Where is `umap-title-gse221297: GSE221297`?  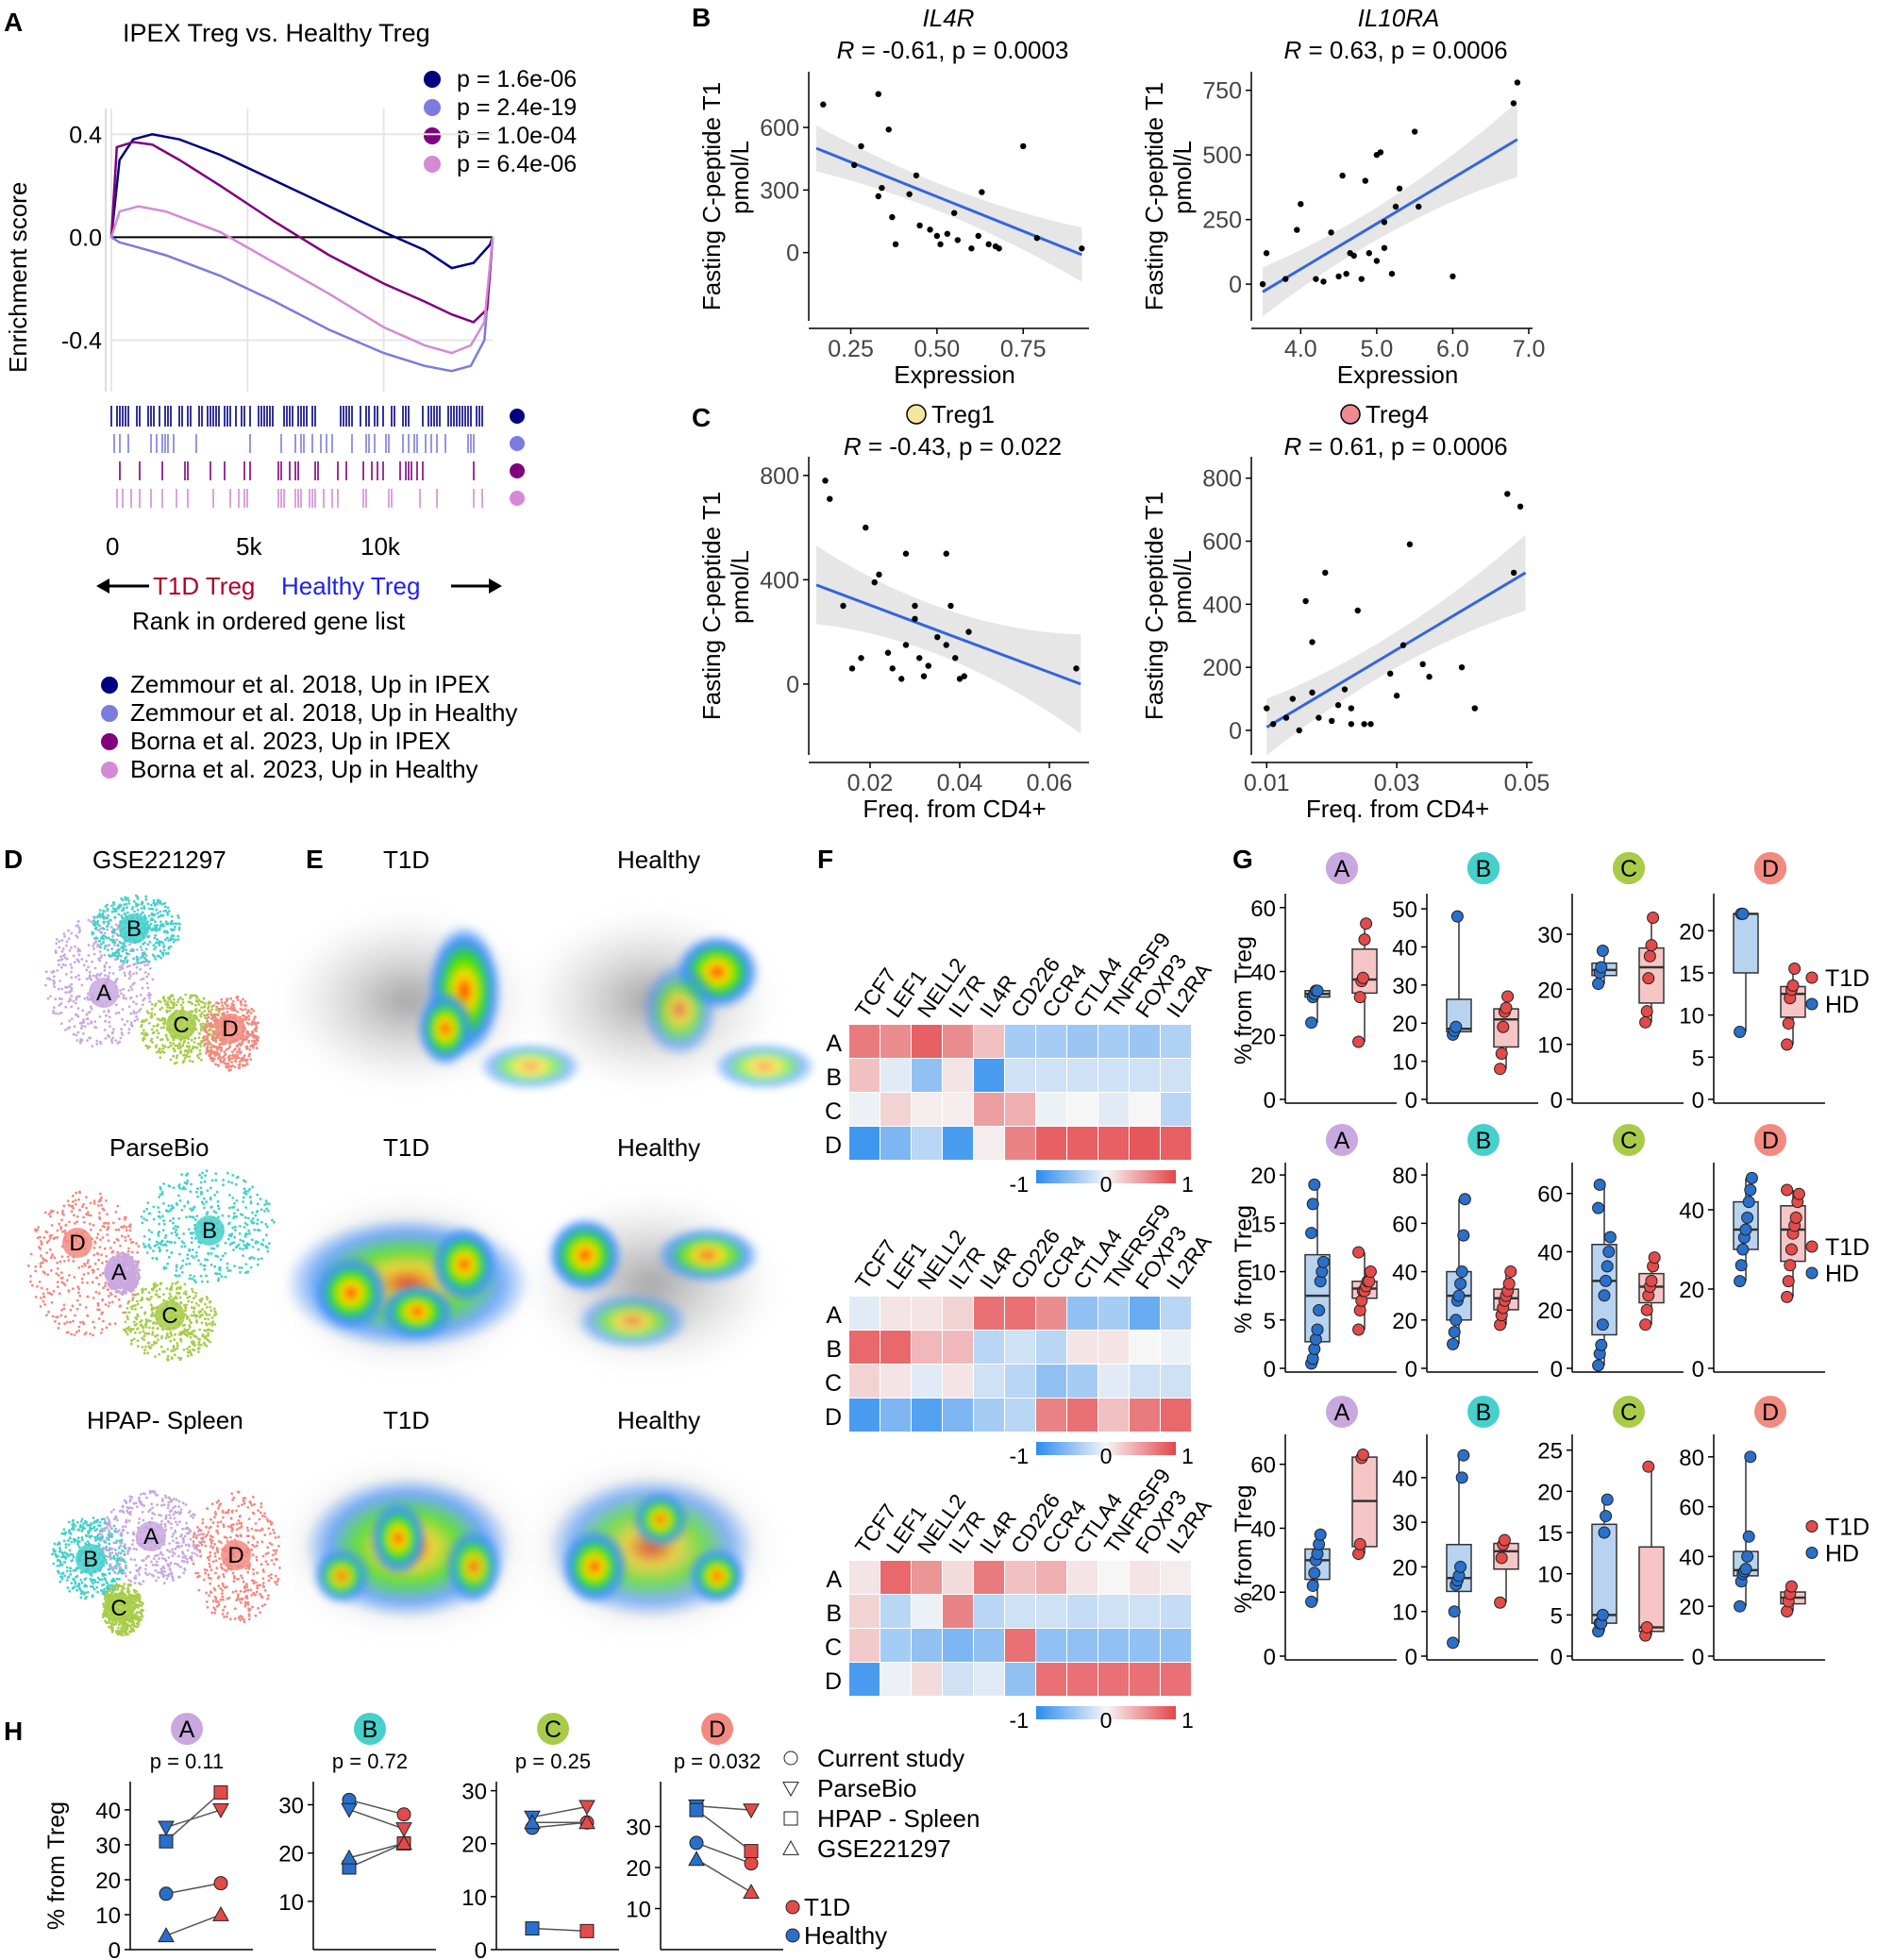
umap-title-gse221297: GSE221297 is located at coordinates (159, 860).